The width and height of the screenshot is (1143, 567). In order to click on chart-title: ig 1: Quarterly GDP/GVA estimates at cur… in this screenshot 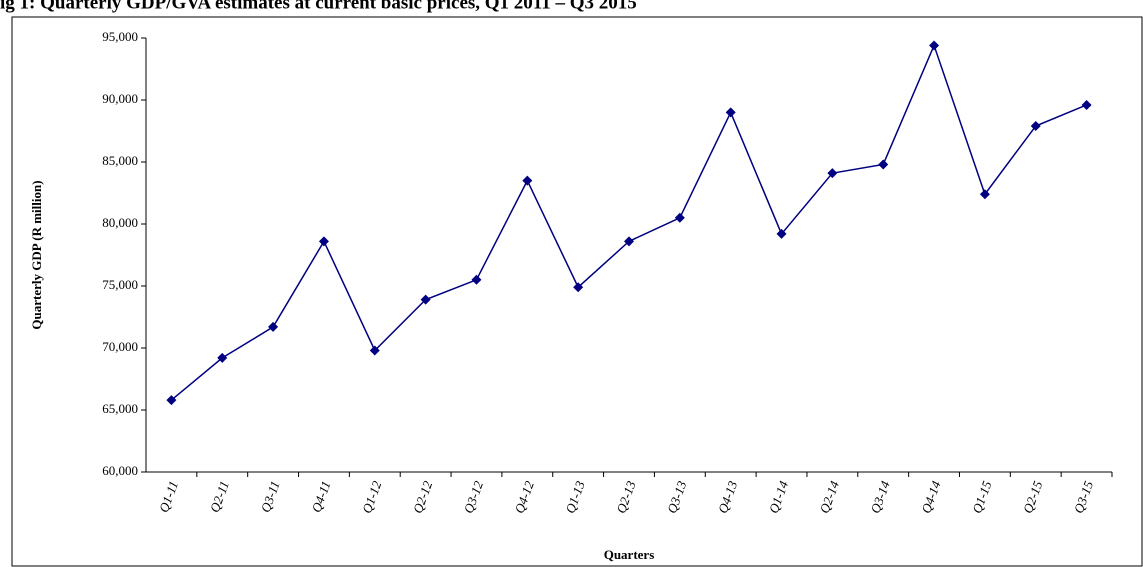, I will do `click(318, 6)`.